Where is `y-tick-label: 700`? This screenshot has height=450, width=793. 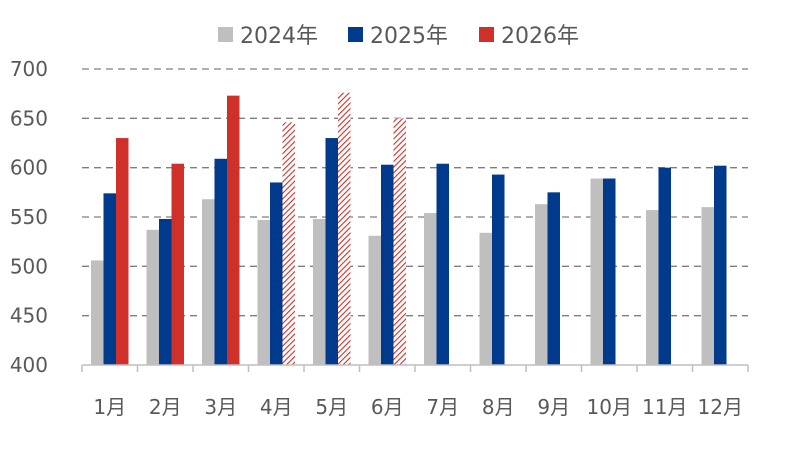 y-tick-label: 700 is located at coordinates (29, 69).